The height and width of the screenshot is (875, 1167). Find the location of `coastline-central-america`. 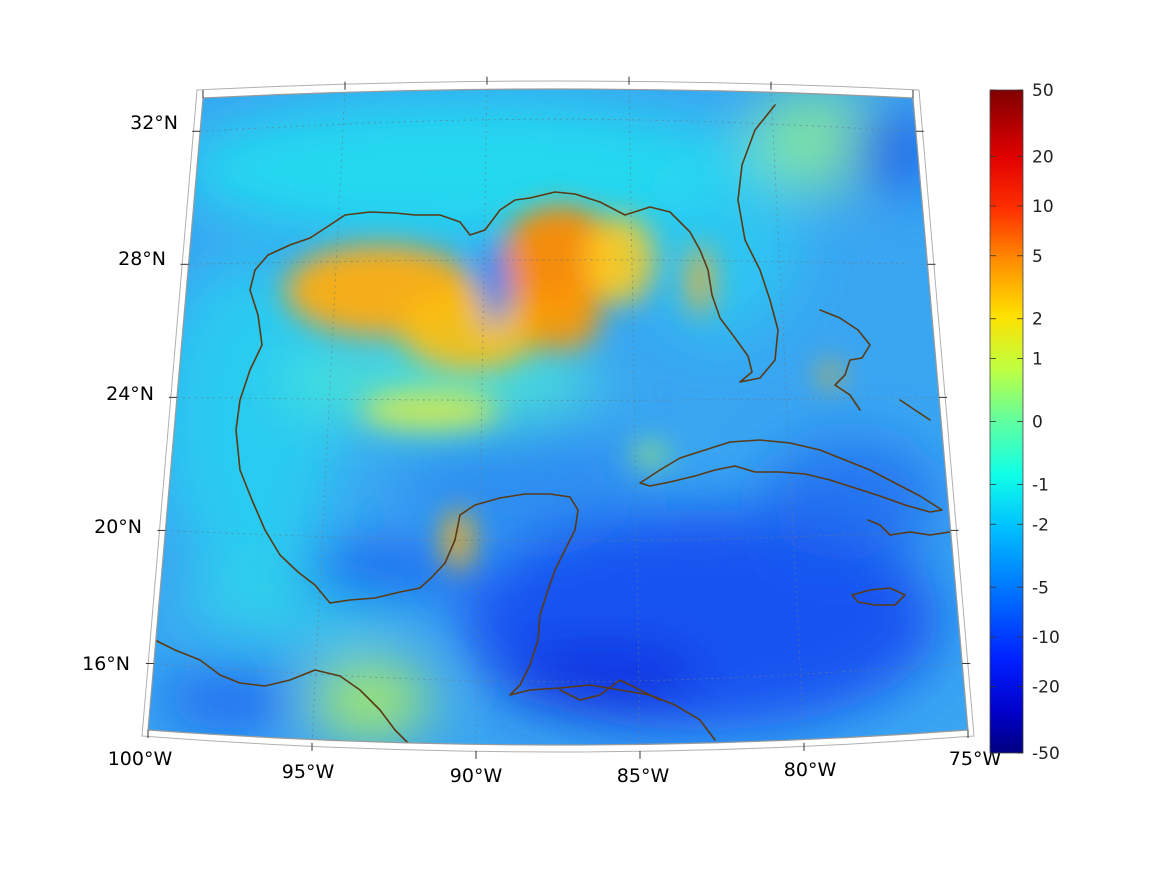

coastline-central-america is located at coordinates (282, 692).